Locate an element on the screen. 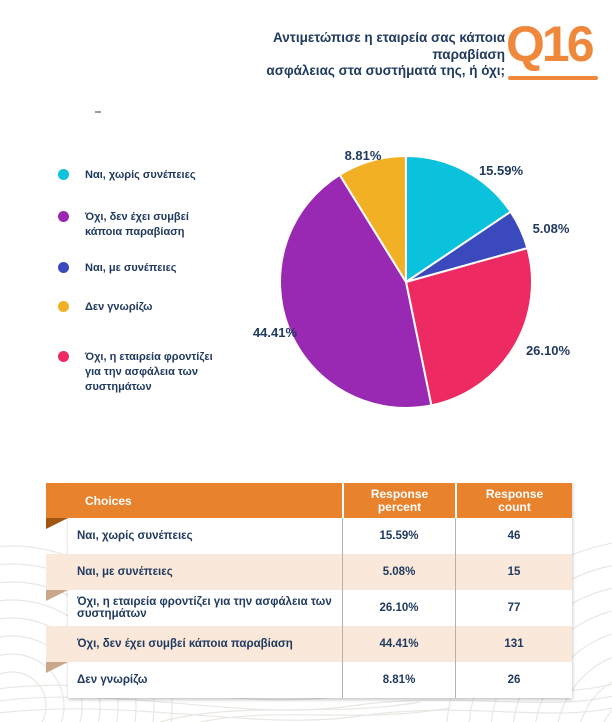  legend-item: Δεν γνωρίζω is located at coordinates (168, 307).